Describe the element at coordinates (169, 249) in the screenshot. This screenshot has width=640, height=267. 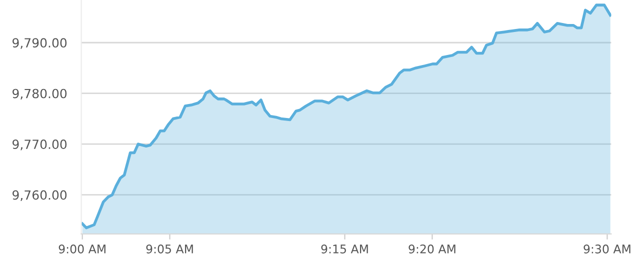
I see `x-tick-label: 9:05 AM` at that location.